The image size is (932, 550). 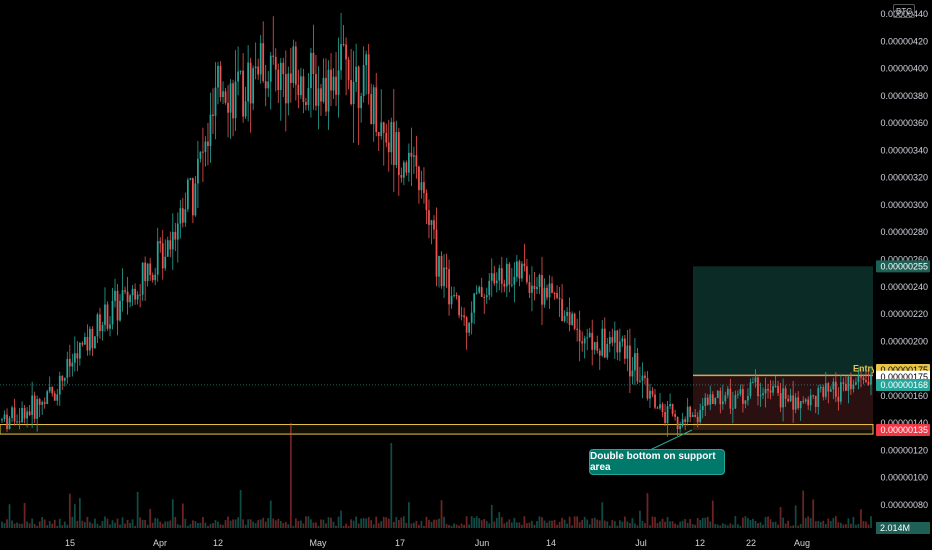 What do you see at coordinates (904, 396) in the screenshot?
I see `price-tick-label: 0.00000160` at bounding box center [904, 396].